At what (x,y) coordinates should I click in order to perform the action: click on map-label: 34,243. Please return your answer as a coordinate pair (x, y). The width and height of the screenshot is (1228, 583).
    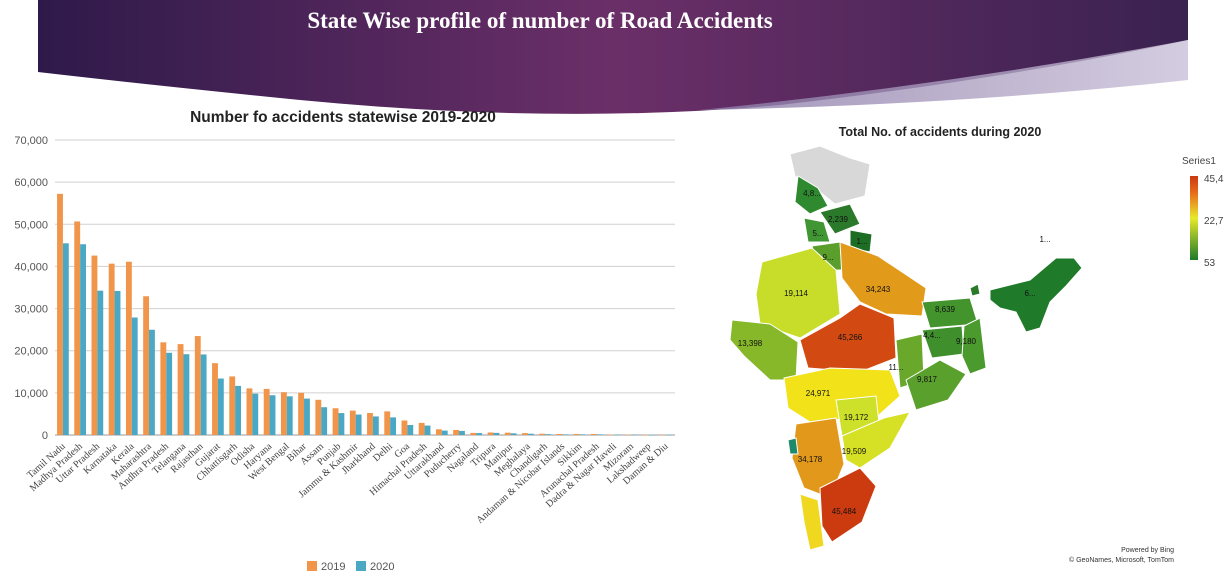
    Looking at the image, I should click on (878, 289).